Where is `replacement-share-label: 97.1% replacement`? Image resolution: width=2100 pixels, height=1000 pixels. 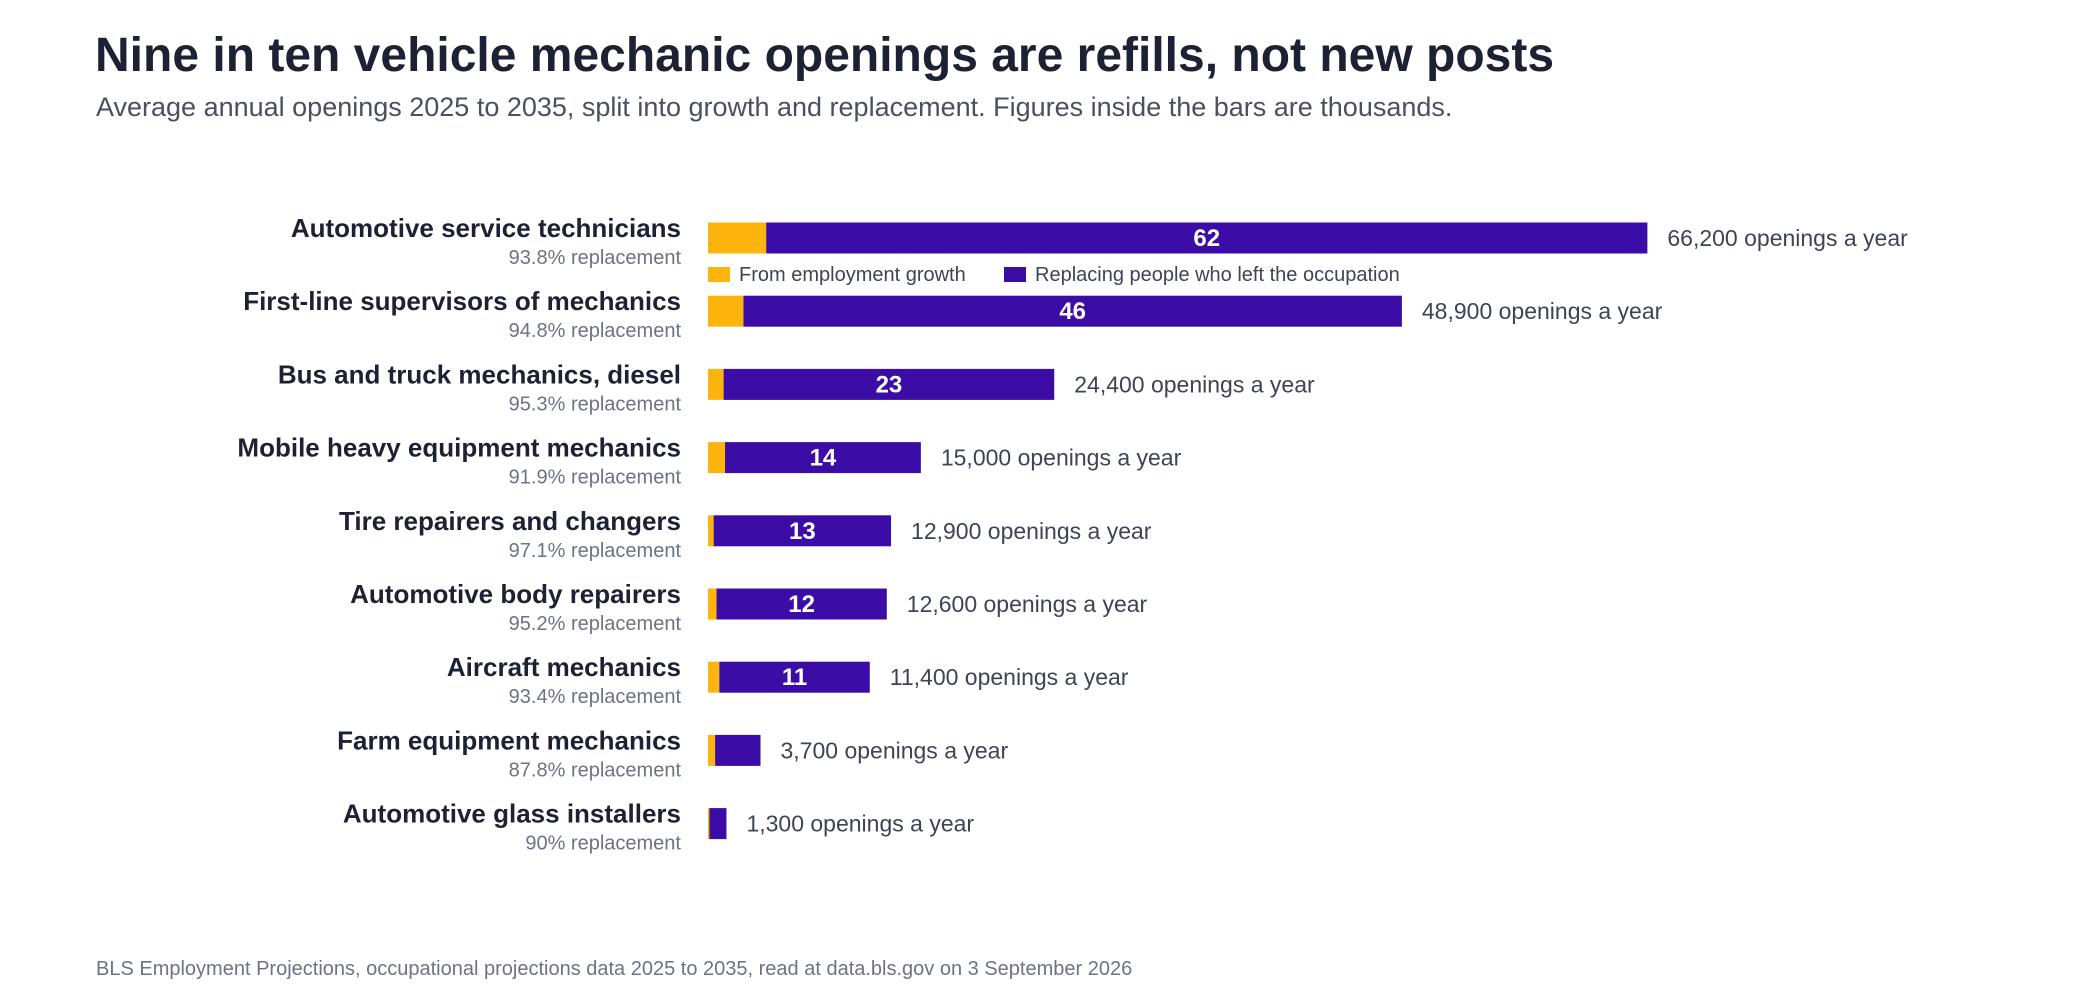 replacement-share-label: 97.1% replacement is located at coordinates (595, 551).